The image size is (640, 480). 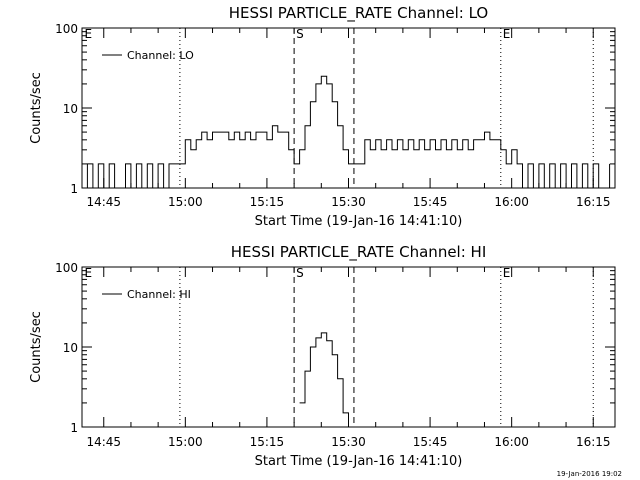 What do you see at coordinates (589, 474) in the screenshot?
I see `plot-timestamp: 19-Jan-2016 19:02` at bounding box center [589, 474].